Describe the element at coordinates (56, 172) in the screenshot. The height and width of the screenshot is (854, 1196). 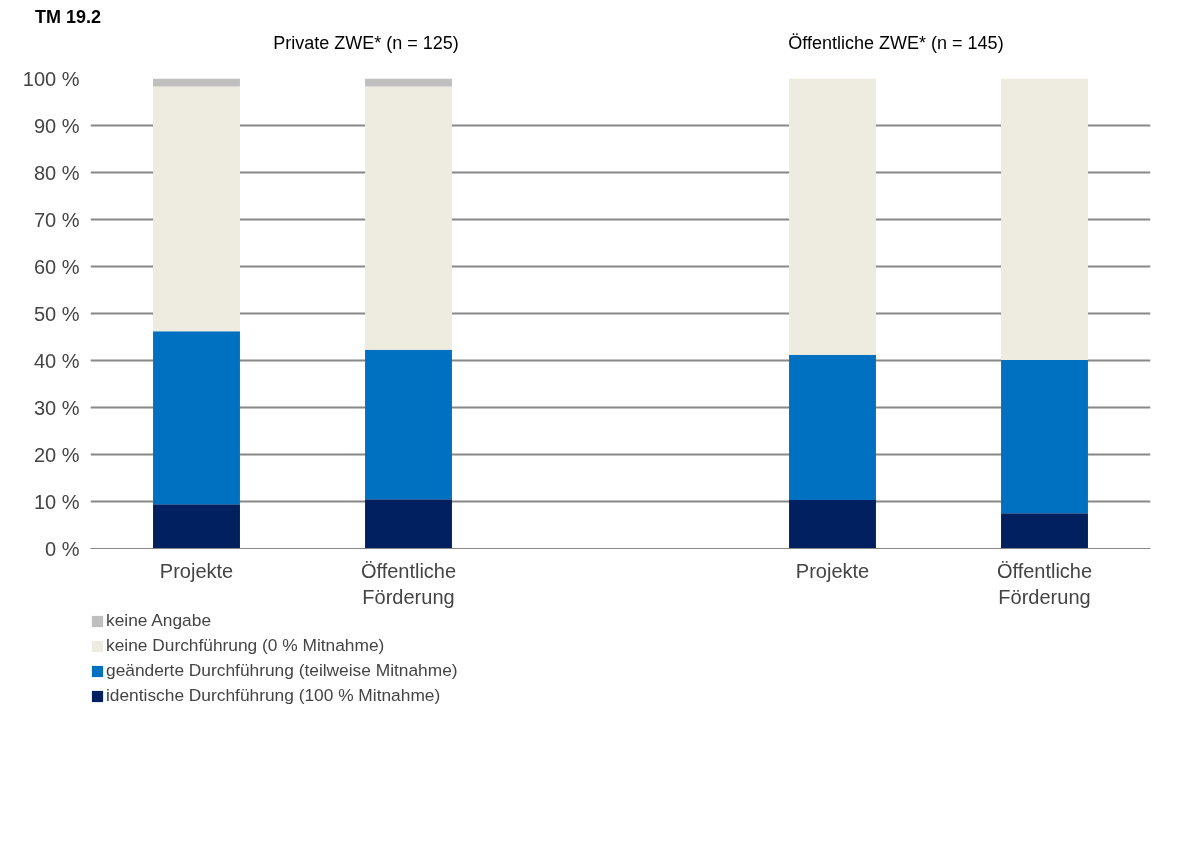
I see `y-tick-label: 80 %` at that location.